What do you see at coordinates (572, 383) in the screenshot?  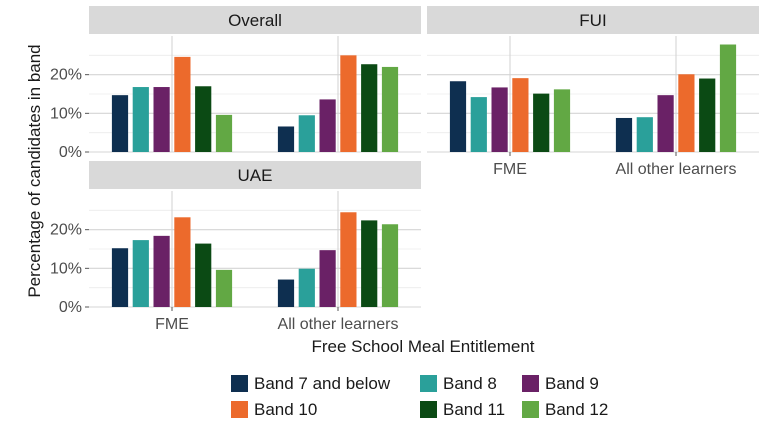 I see `legend-label: Band 9` at bounding box center [572, 383].